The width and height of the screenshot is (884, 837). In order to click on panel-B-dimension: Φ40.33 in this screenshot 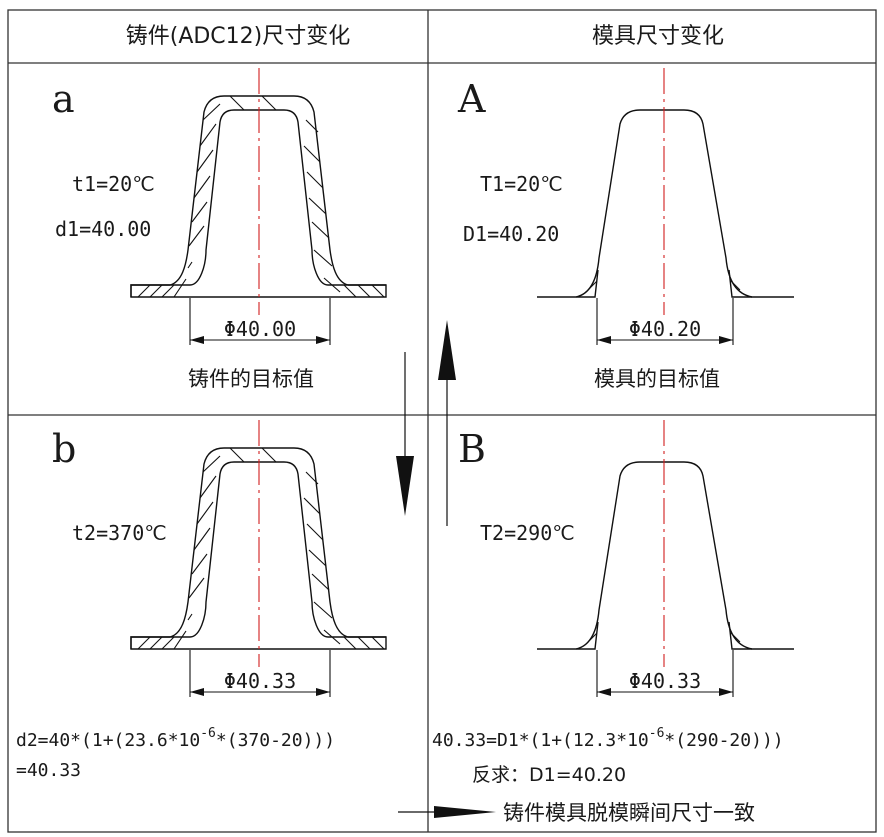, I will do `click(665, 681)`.